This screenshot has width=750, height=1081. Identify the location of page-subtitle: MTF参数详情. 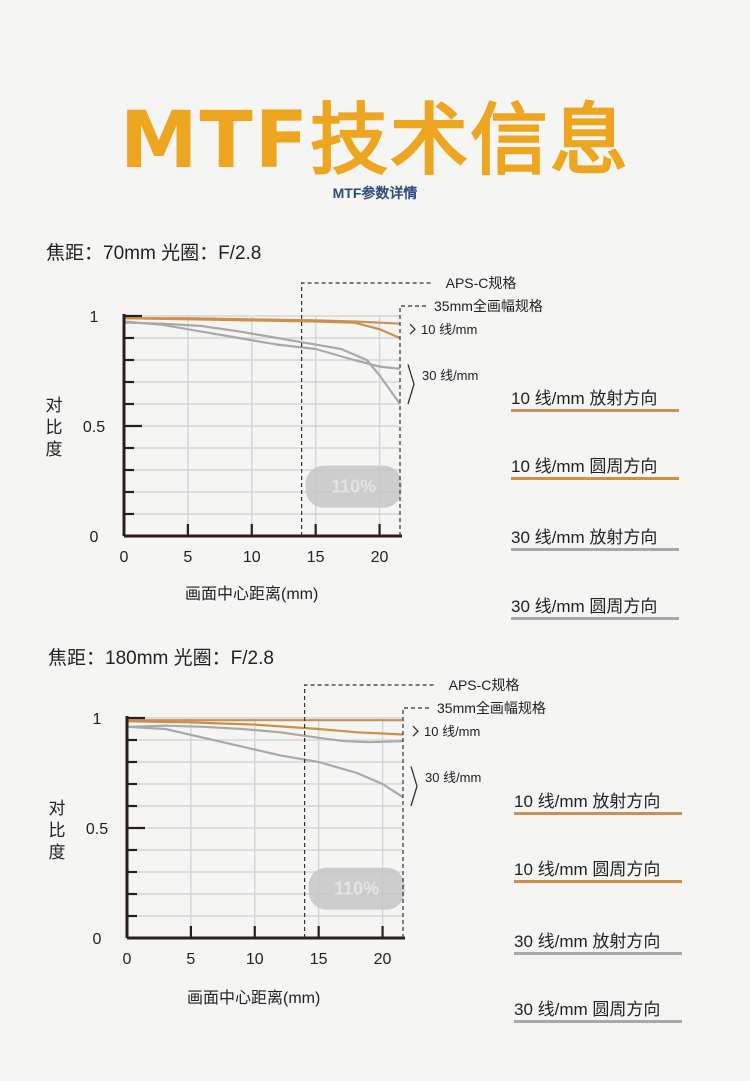
(375, 193).